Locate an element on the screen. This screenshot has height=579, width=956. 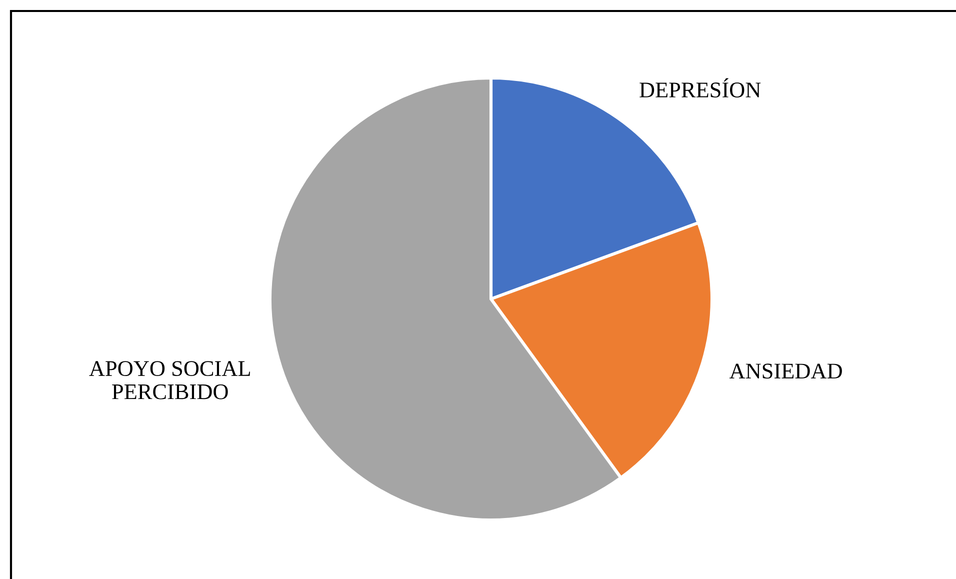
slice-label: DEPRESÍON is located at coordinates (700, 88).